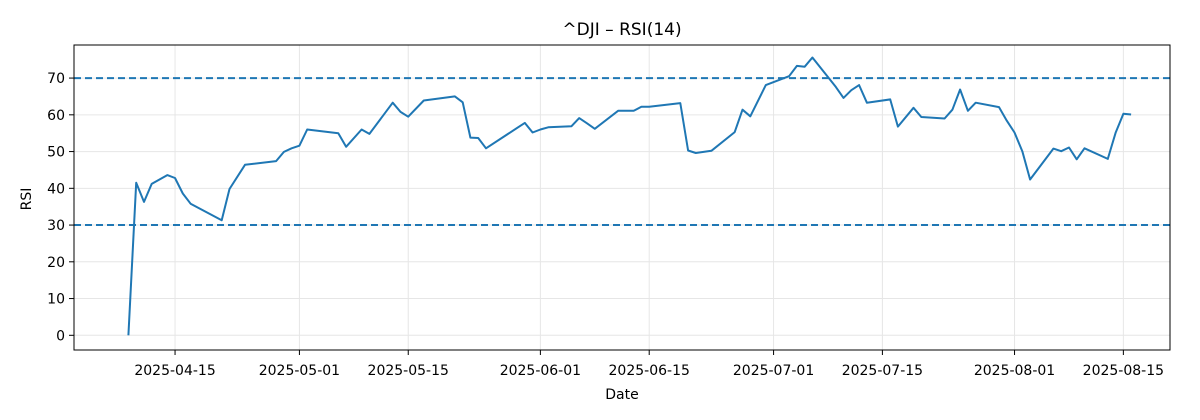 This screenshot has height=420, width=1200. What do you see at coordinates (621, 30) in the screenshot?
I see `chart-title: ^DJI – RSI(14)` at bounding box center [621, 30].